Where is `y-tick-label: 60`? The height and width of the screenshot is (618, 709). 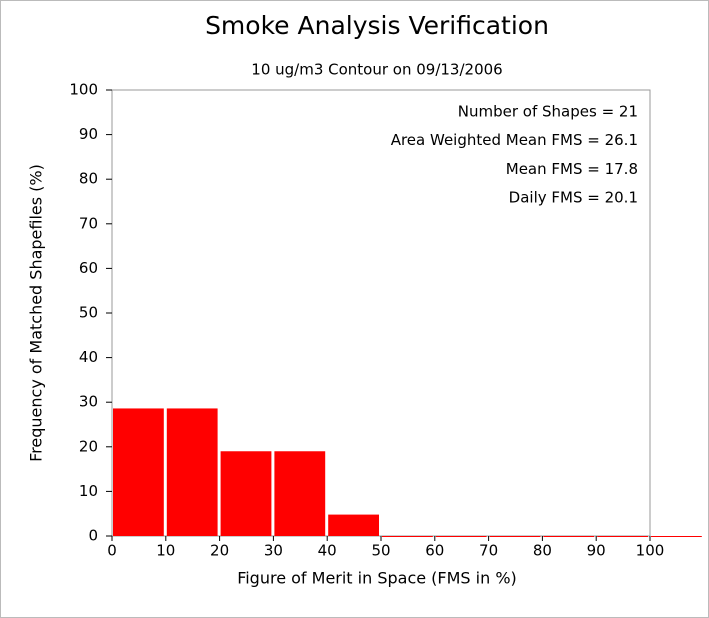
y-tick-label: 60 is located at coordinates (88, 268).